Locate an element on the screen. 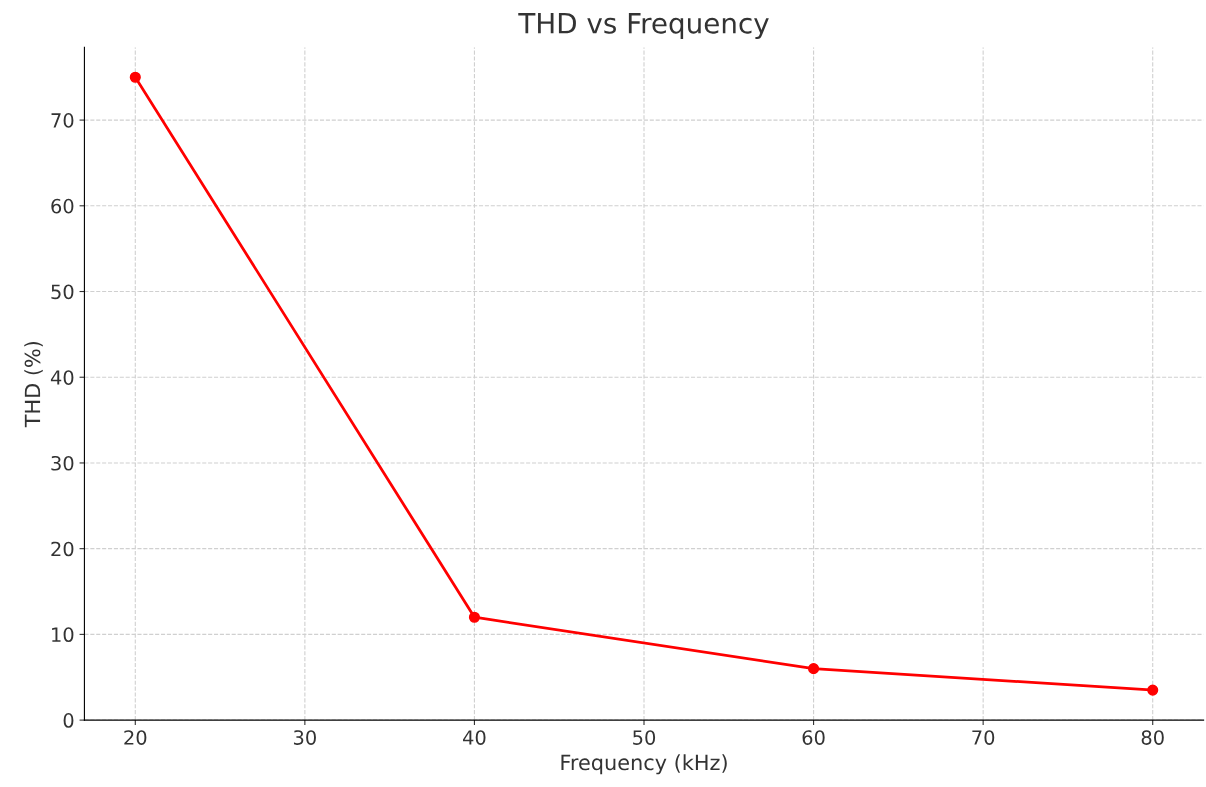 The height and width of the screenshot is (787, 1206). x-tick-label: 30 is located at coordinates (304, 737).